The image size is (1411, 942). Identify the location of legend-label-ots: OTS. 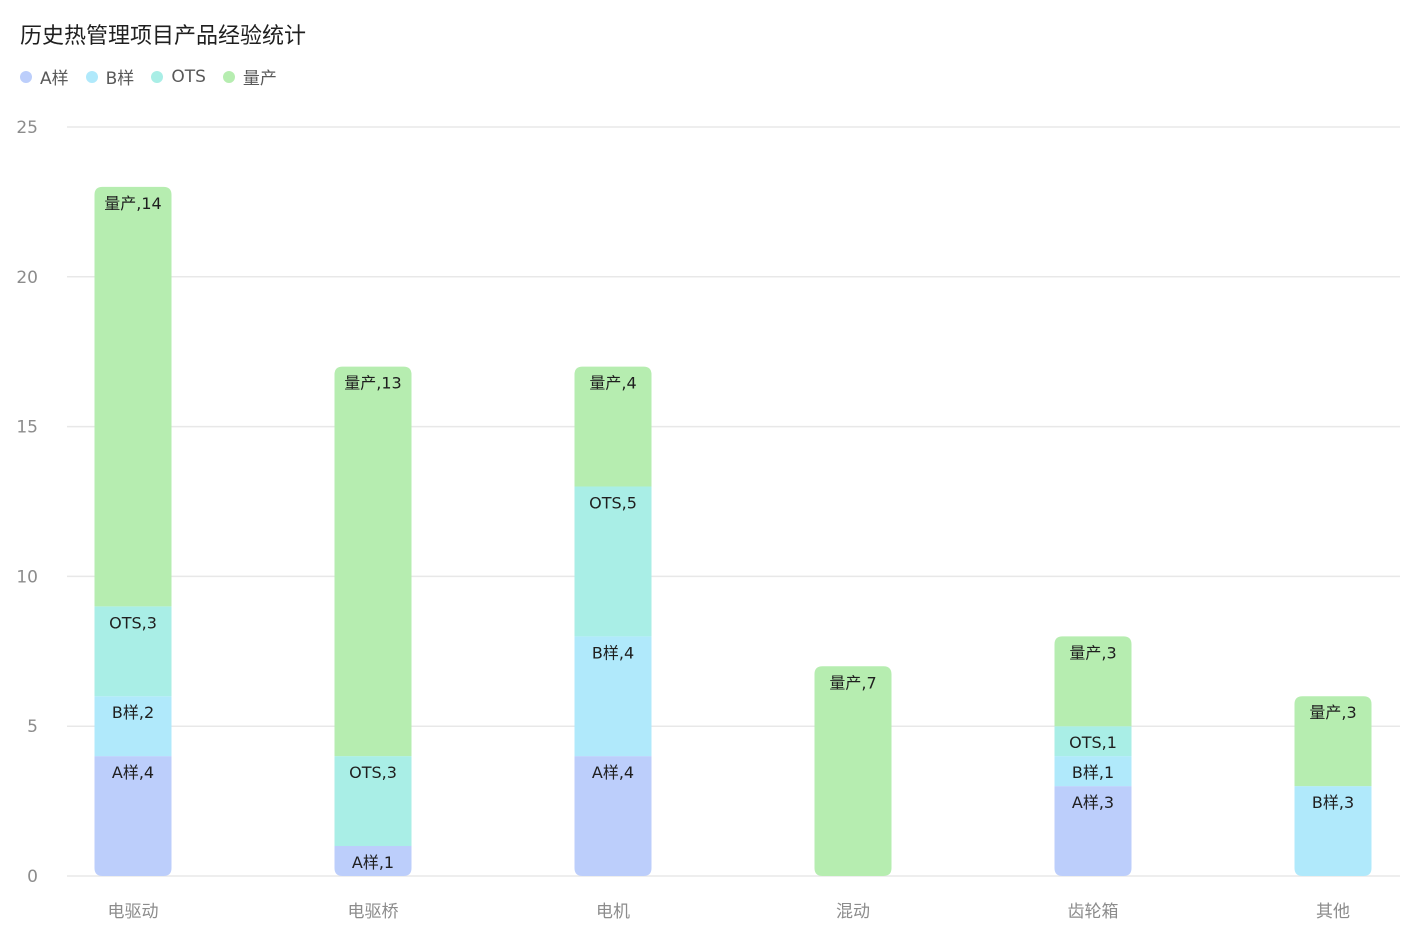
(188, 76).